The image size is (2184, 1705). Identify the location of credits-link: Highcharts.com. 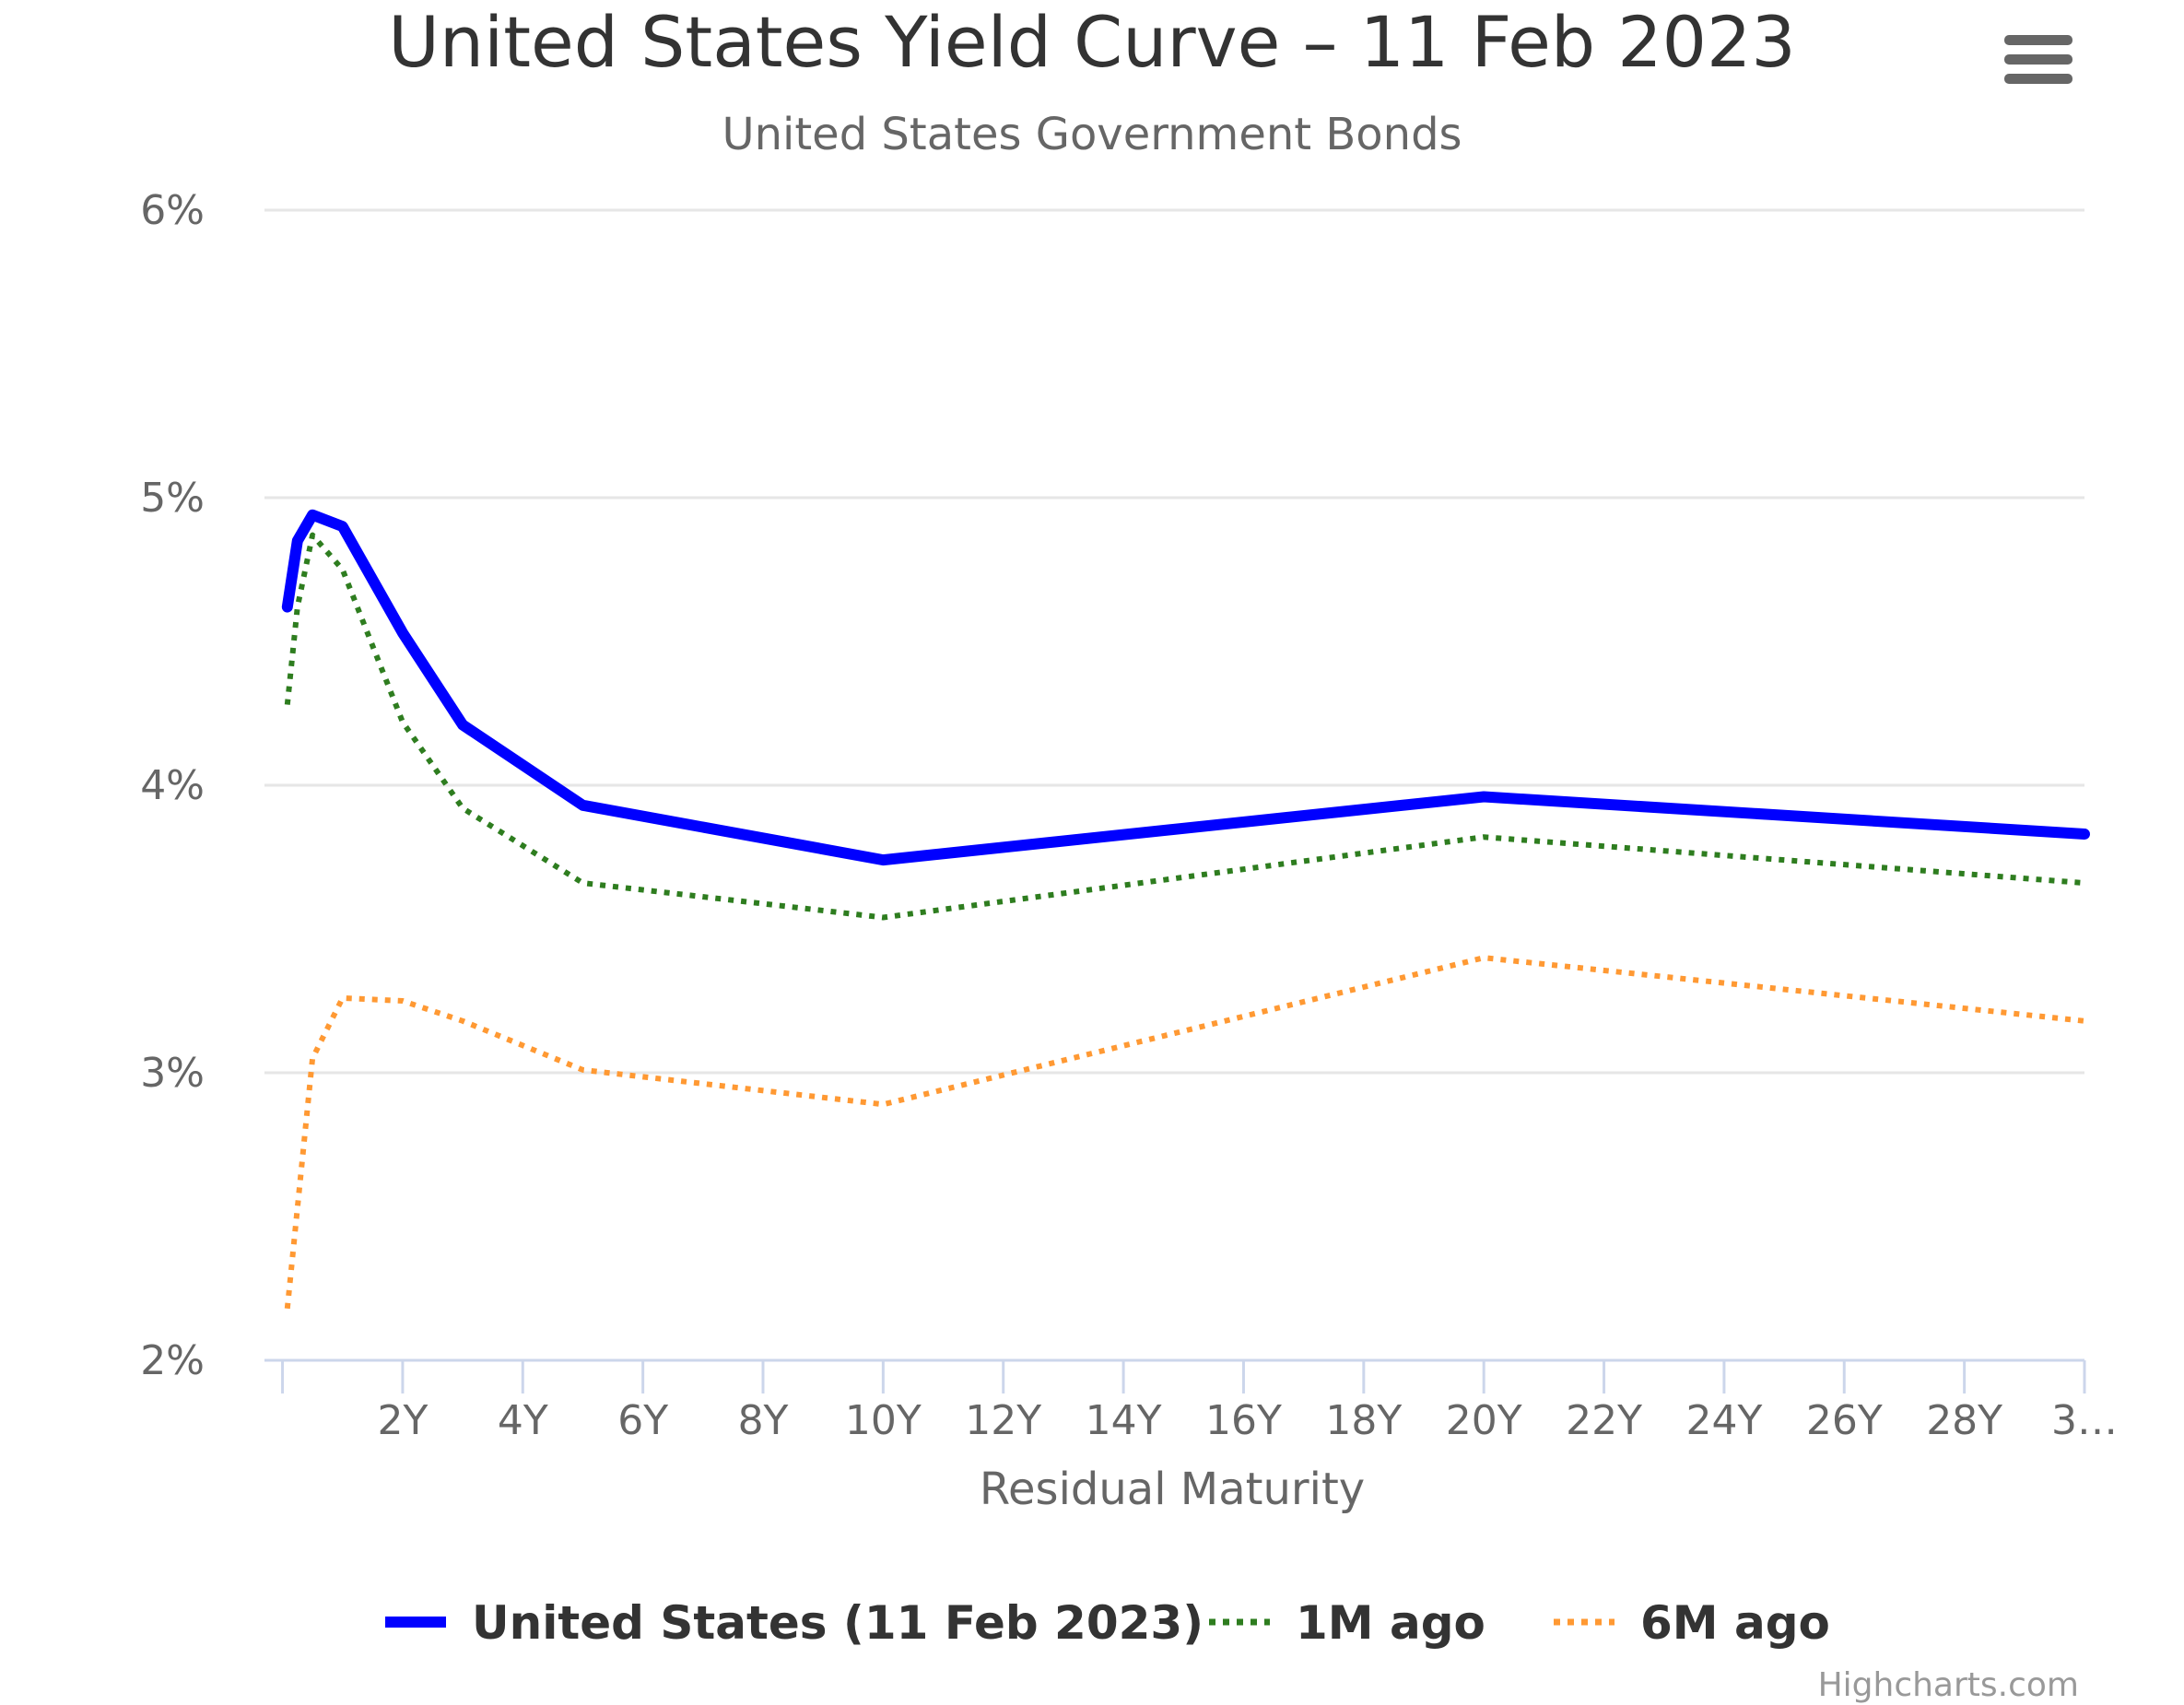
(1948, 1685).